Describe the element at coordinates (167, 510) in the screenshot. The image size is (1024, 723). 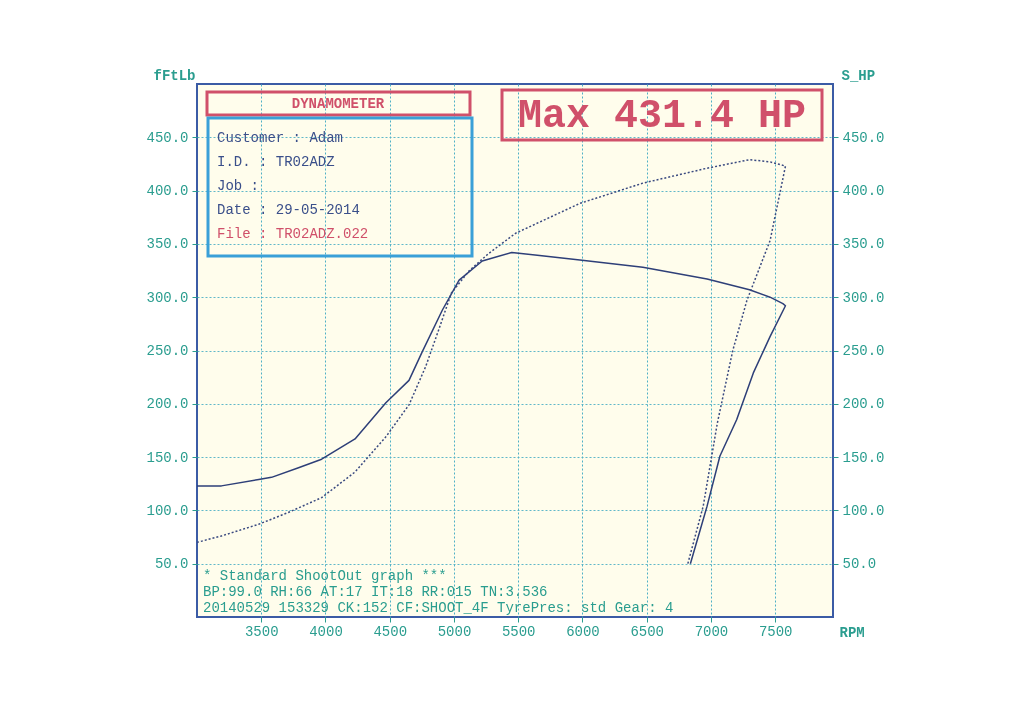
I see `y-tick-label: 100.0` at that location.